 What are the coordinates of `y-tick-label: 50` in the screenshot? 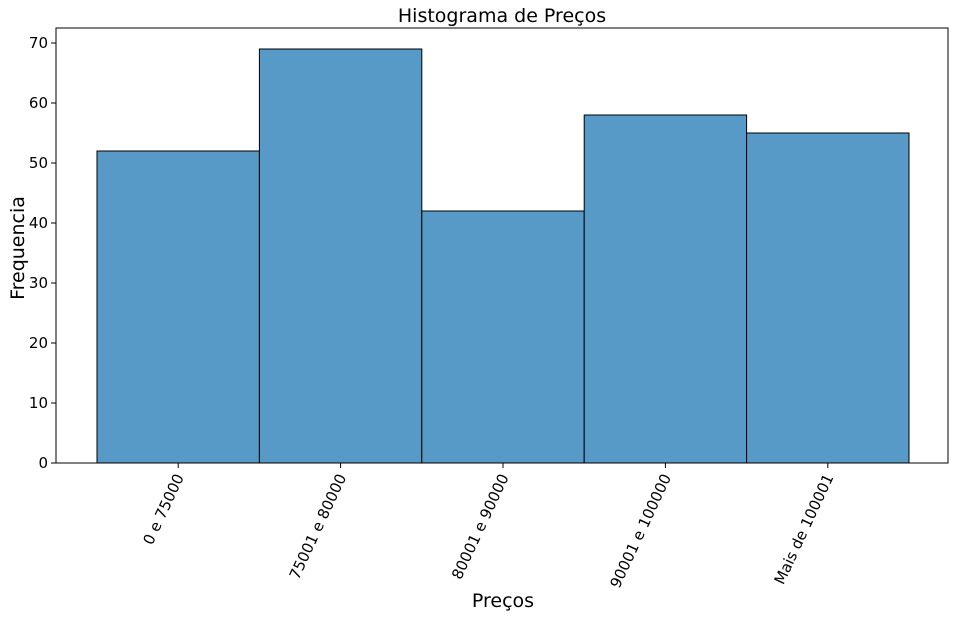 It's located at (38, 163).